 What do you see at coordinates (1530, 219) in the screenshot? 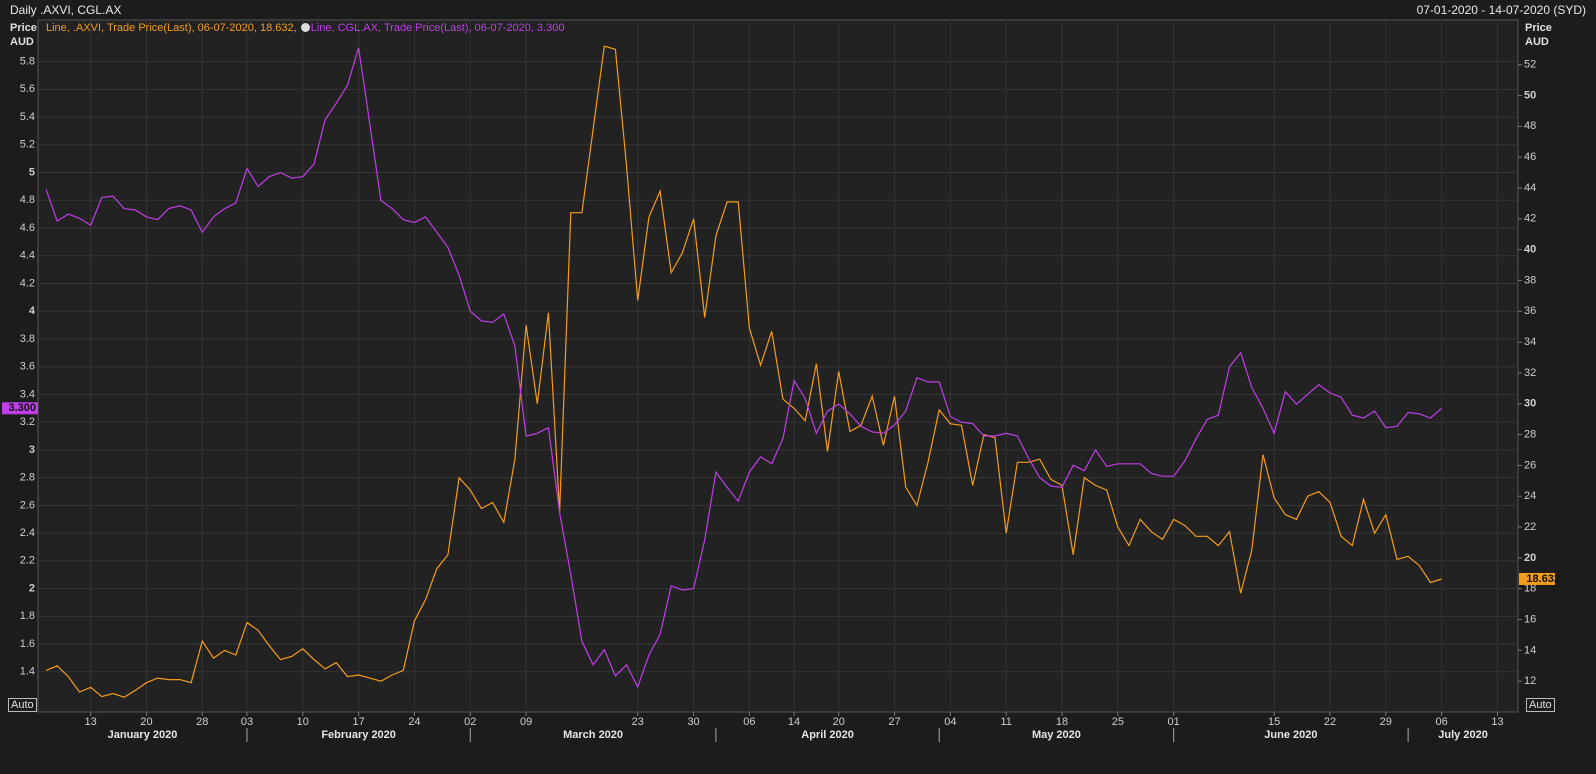
I see `y2-tick-label: 42` at bounding box center [1530, 219].